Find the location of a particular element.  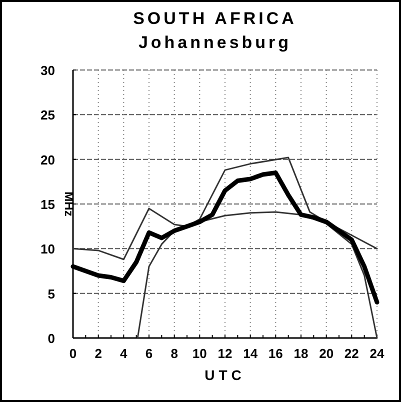

x-axis-title: UTC is located at coordinates (225, 375).